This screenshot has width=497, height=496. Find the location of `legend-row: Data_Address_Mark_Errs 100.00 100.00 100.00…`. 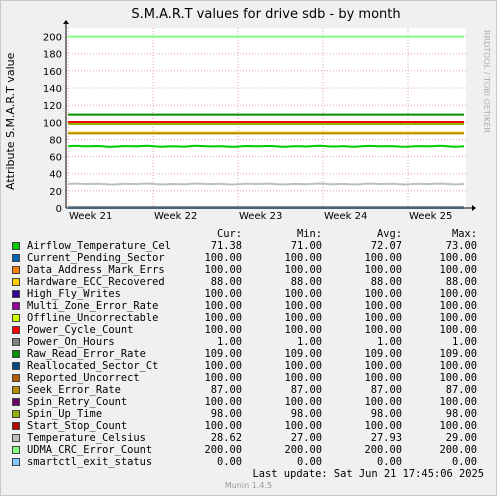

legend-row: Data_Address_Mark_Errs 100.00 100.00 100.00… is located at coordinates (247, 270).